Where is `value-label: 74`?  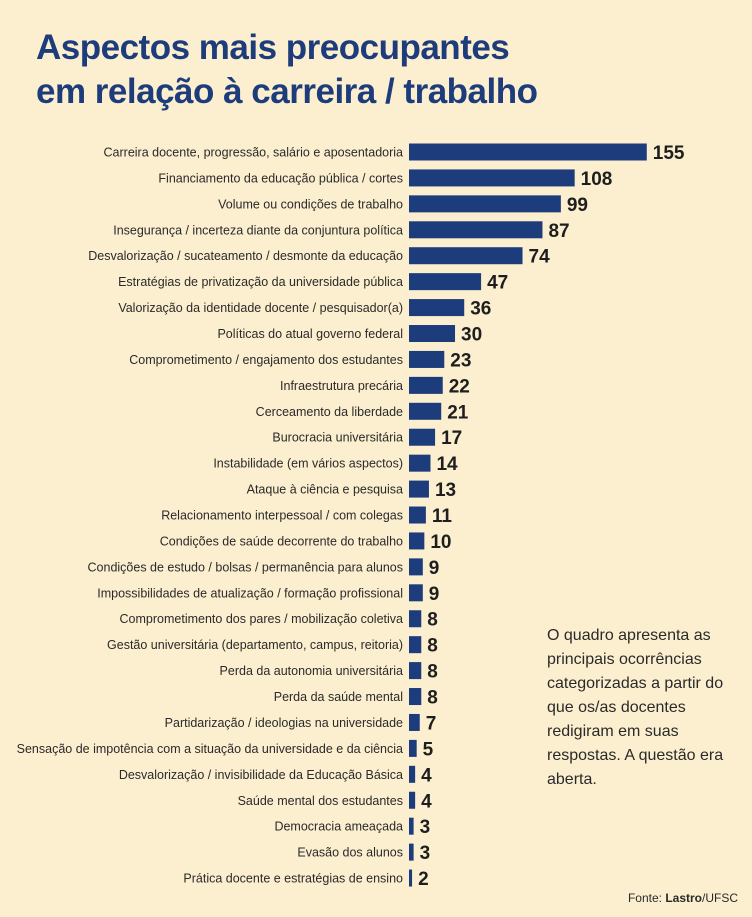
value-label: 74 is located at coordinates (540, 257).